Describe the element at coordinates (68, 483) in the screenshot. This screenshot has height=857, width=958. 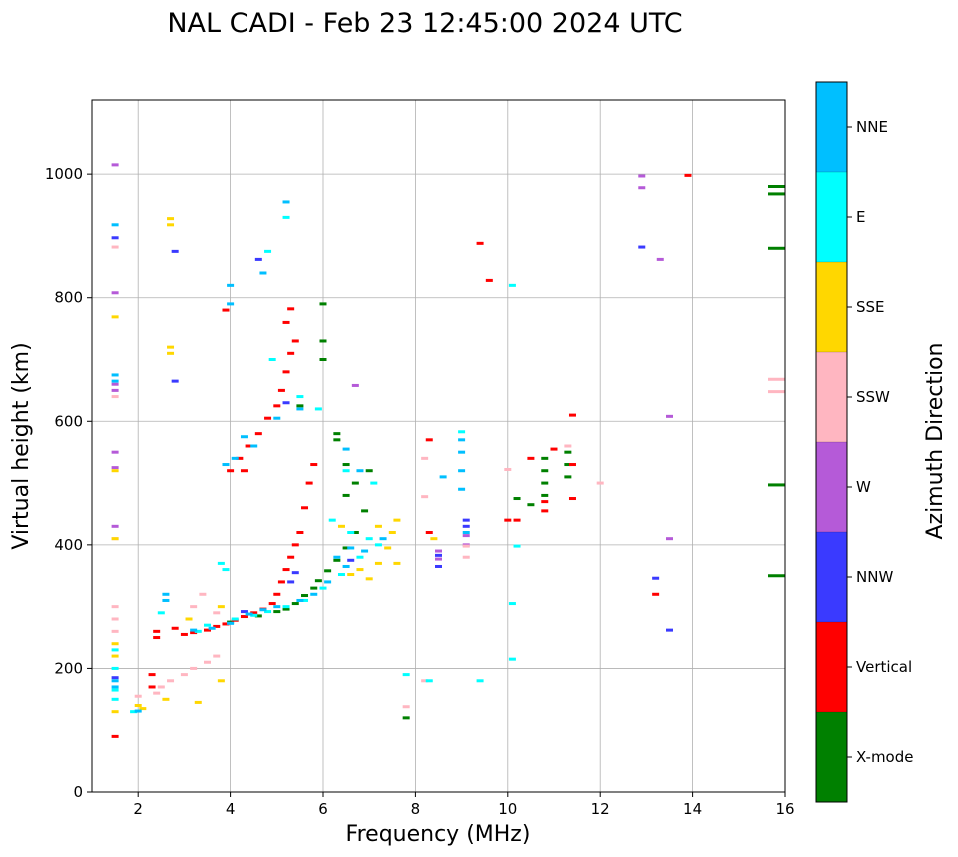
I see `y-axis-ticks: 0 200 400 600 800 1000` at that location.